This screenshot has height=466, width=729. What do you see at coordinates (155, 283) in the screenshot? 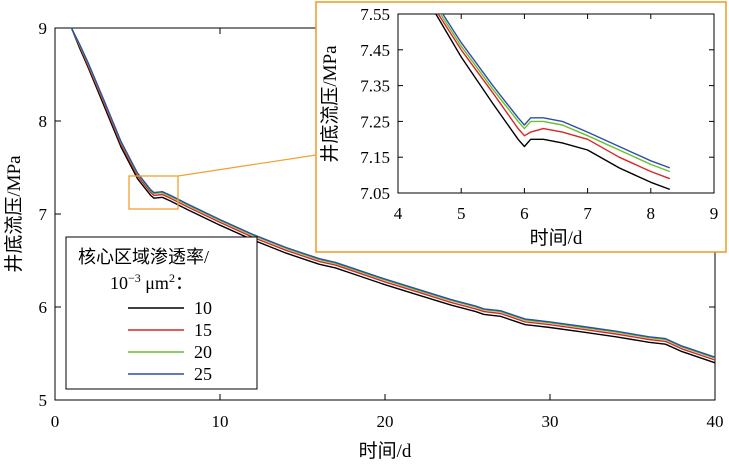
I see `legend-title-unit: μm` at bounding box center [155, 283].